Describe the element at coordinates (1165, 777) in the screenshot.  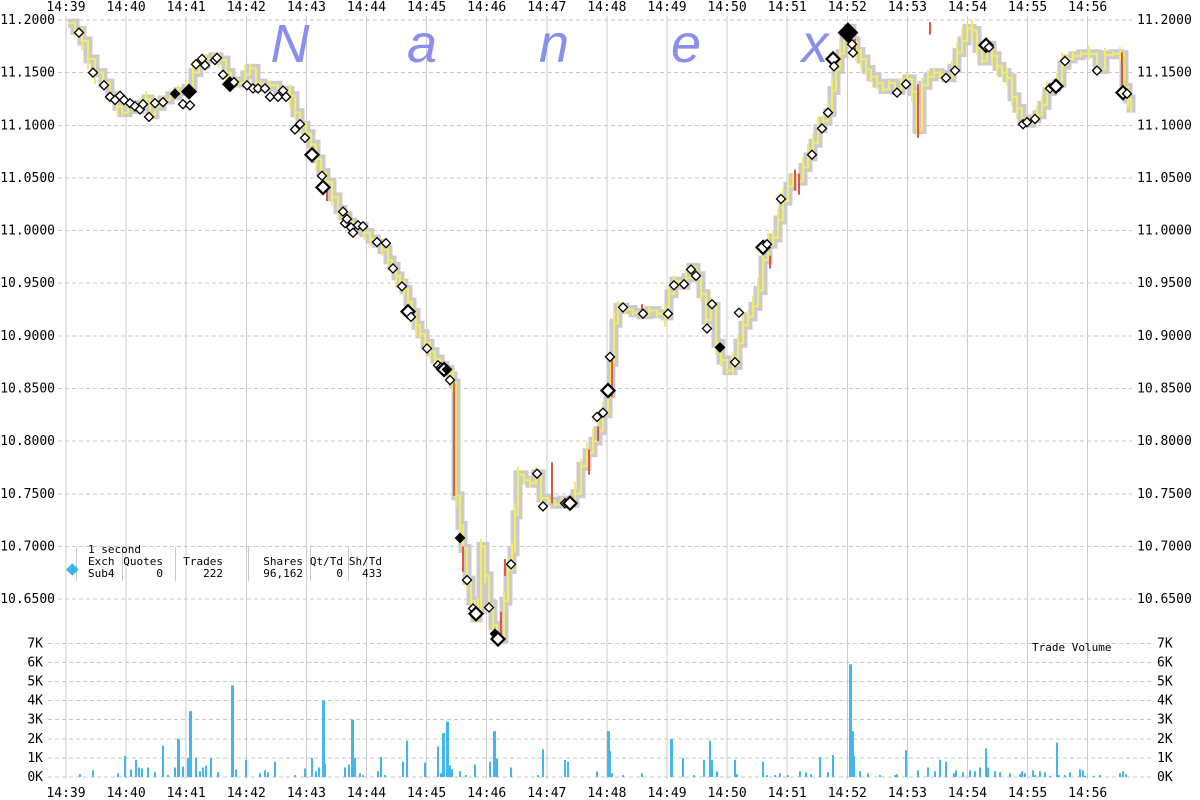
I see `volume-label-right: 0K` at that location.